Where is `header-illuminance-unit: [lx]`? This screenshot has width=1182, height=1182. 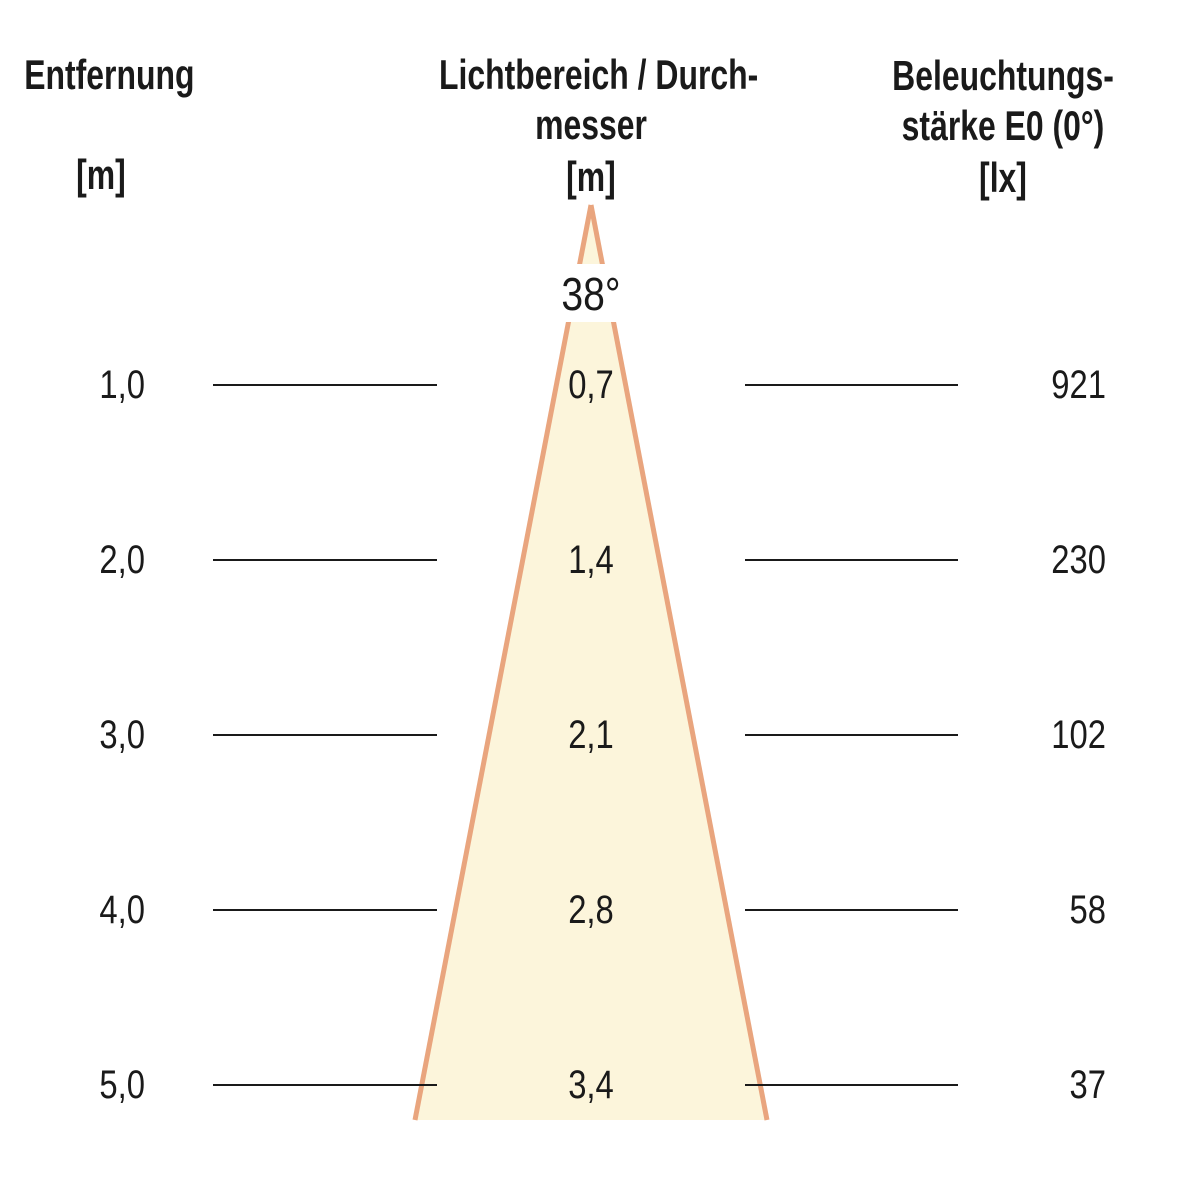 header-illuminance-unit: [lx] is located at coordinates (1003, 177).